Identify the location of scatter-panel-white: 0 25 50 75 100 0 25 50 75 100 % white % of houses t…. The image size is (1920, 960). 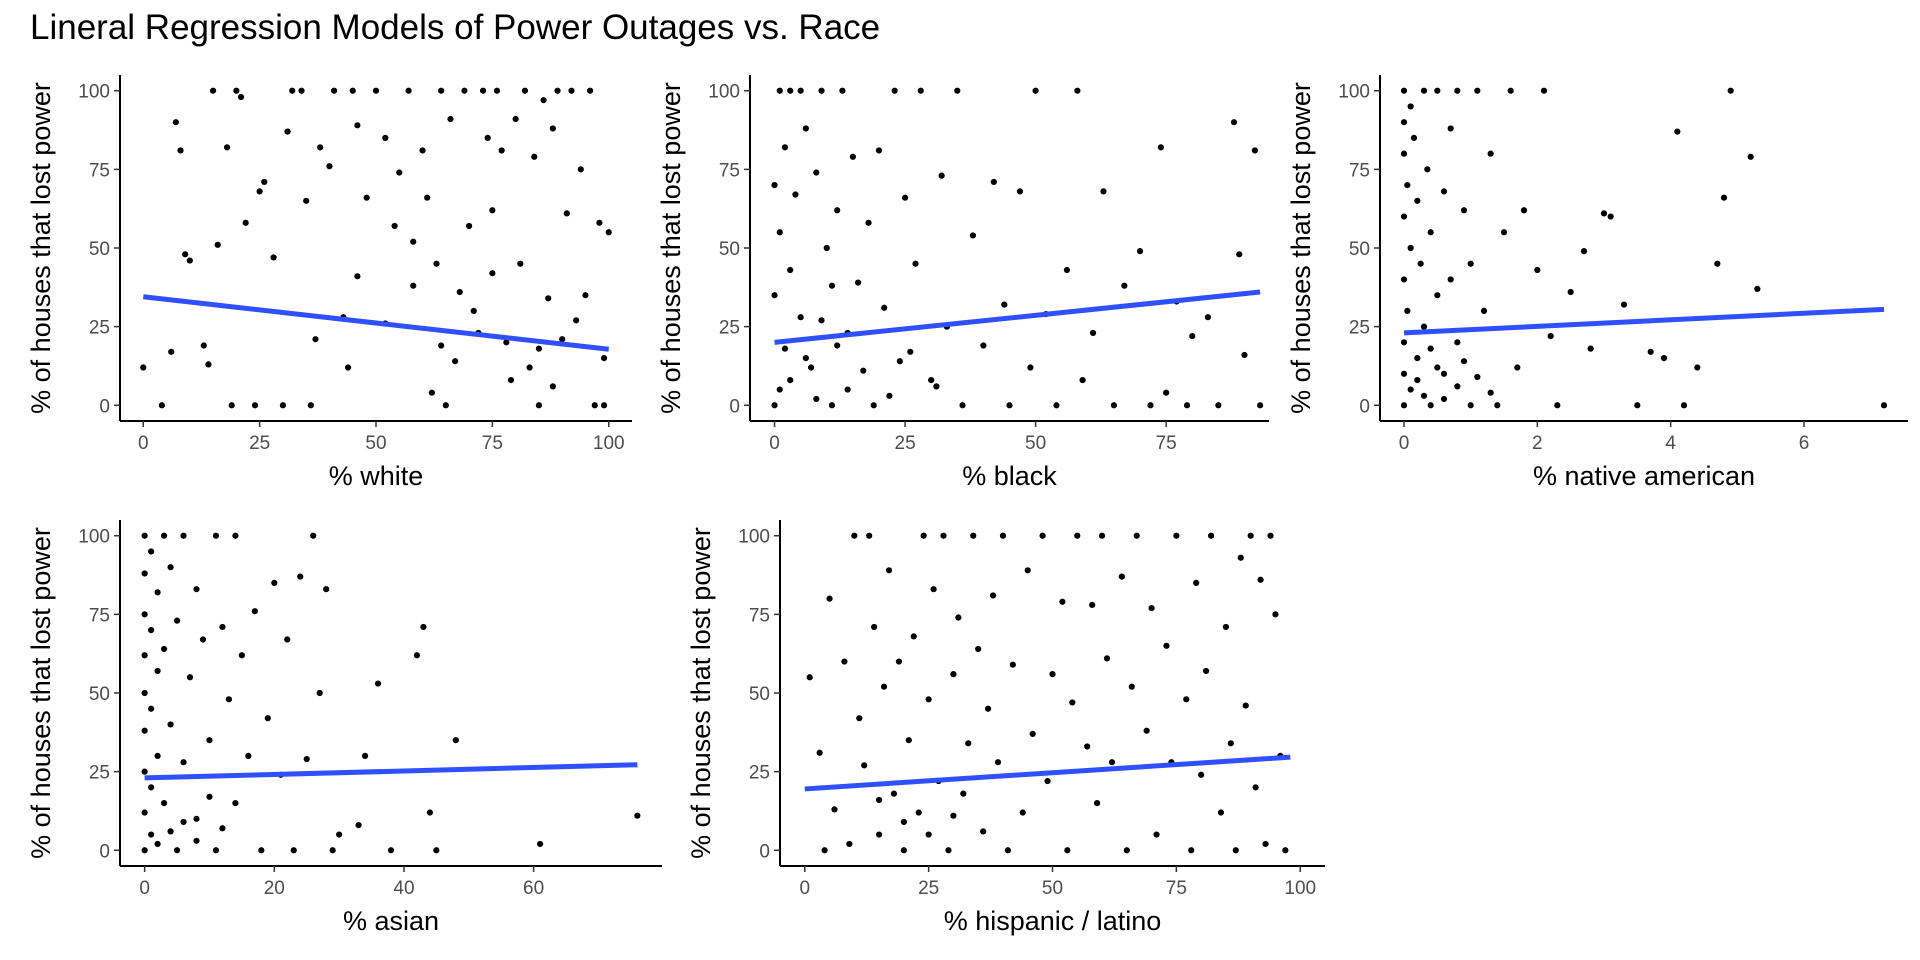
(329, 283).